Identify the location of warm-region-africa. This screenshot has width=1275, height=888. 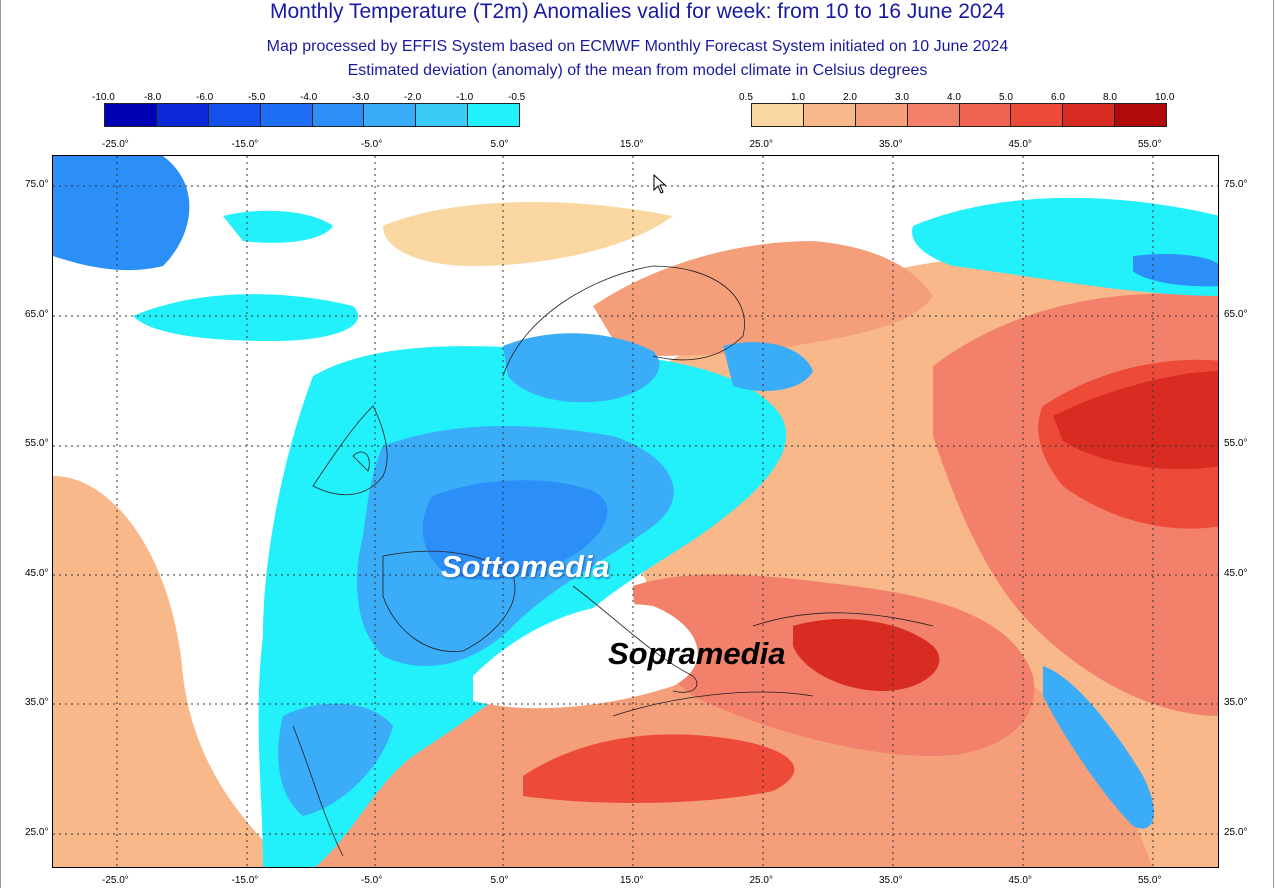
(172, 671).